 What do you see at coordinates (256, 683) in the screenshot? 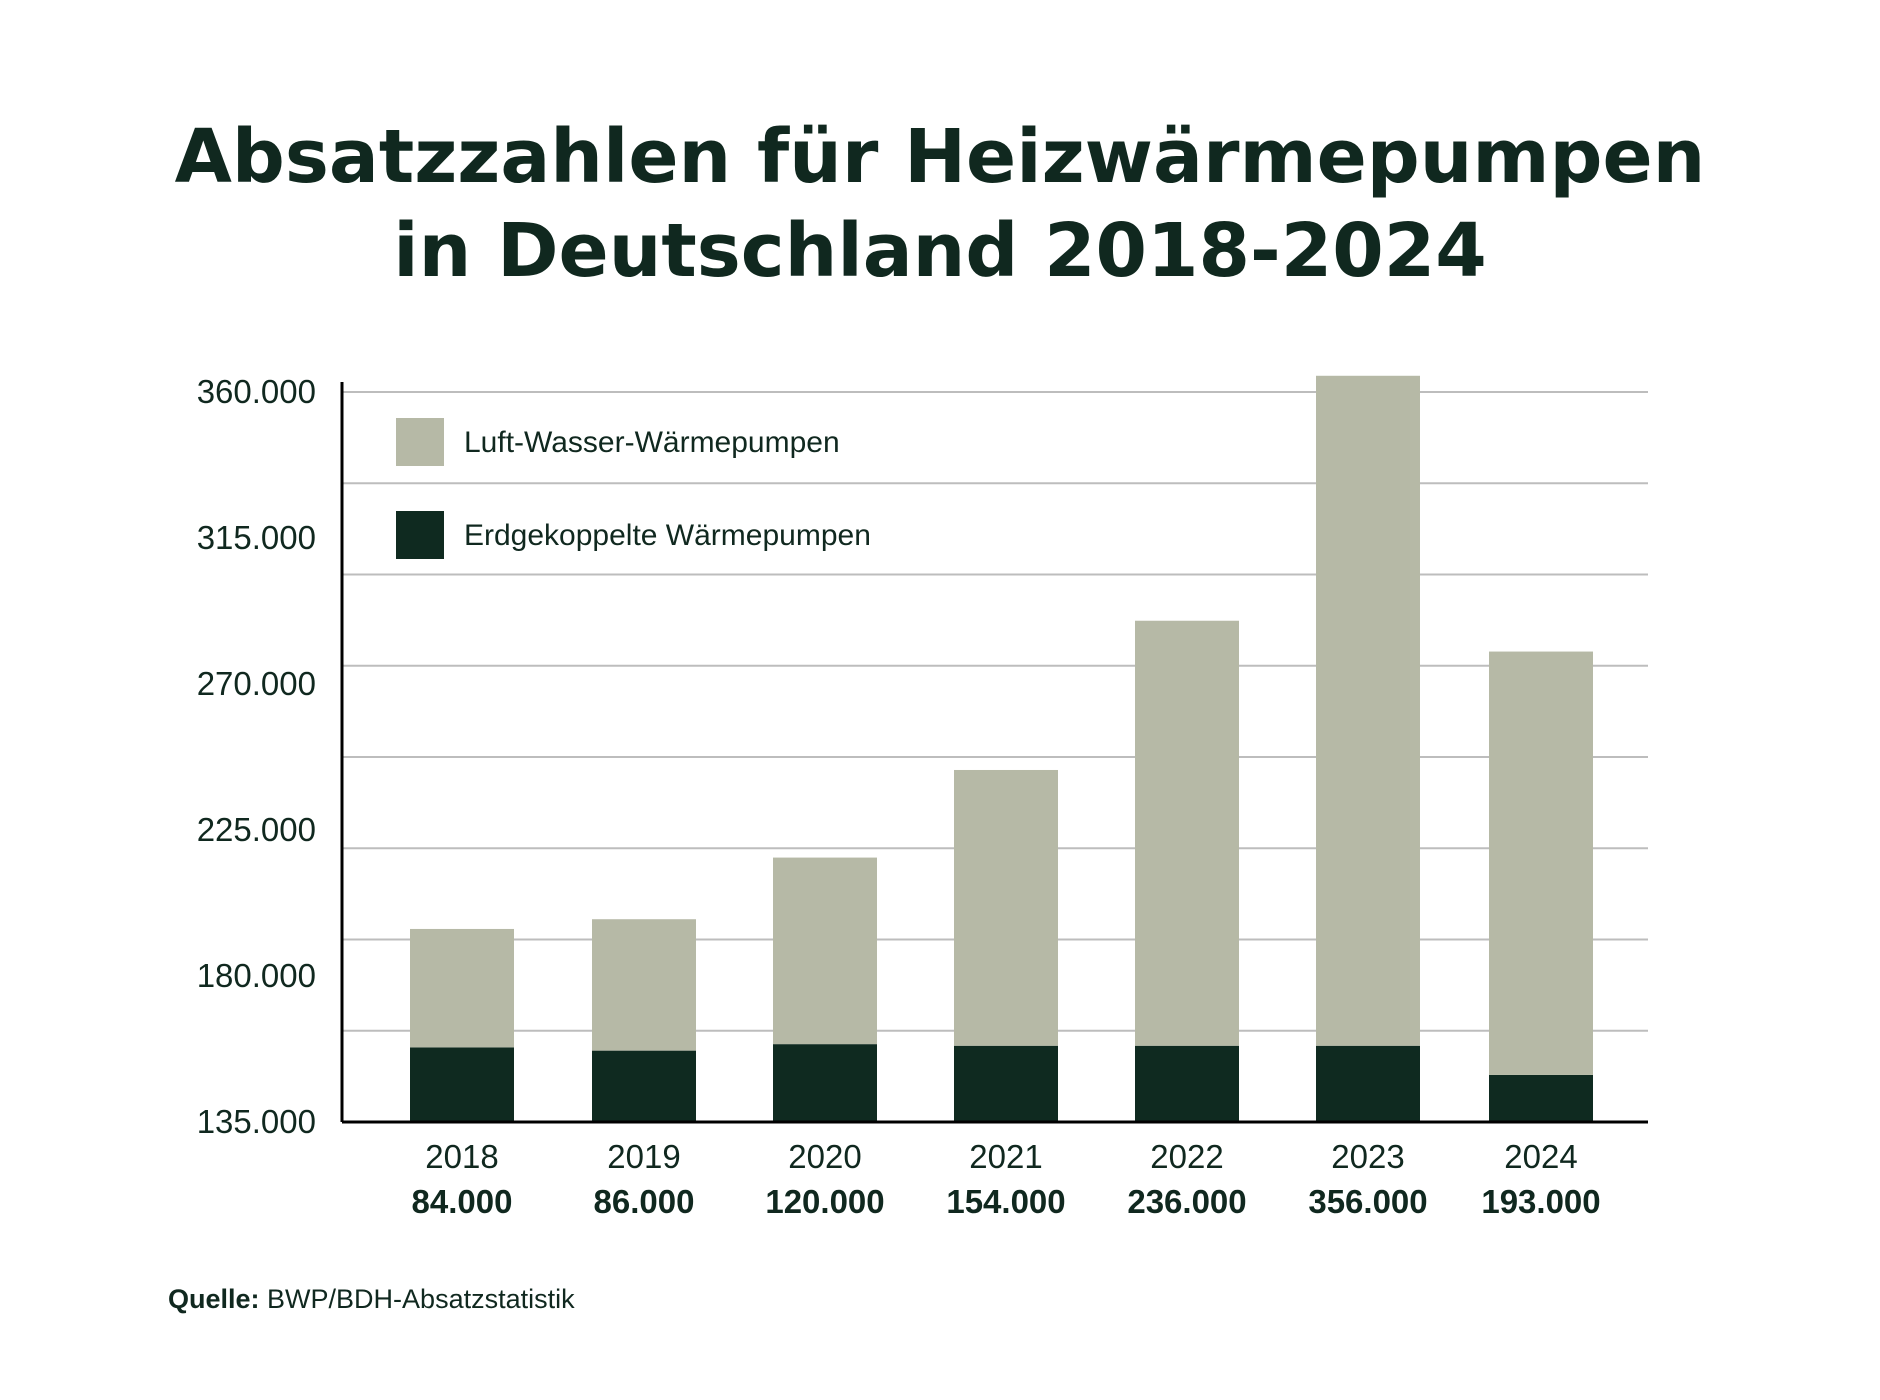
I see `y-tick-label: 270.000` at bounding box center [256, 683].